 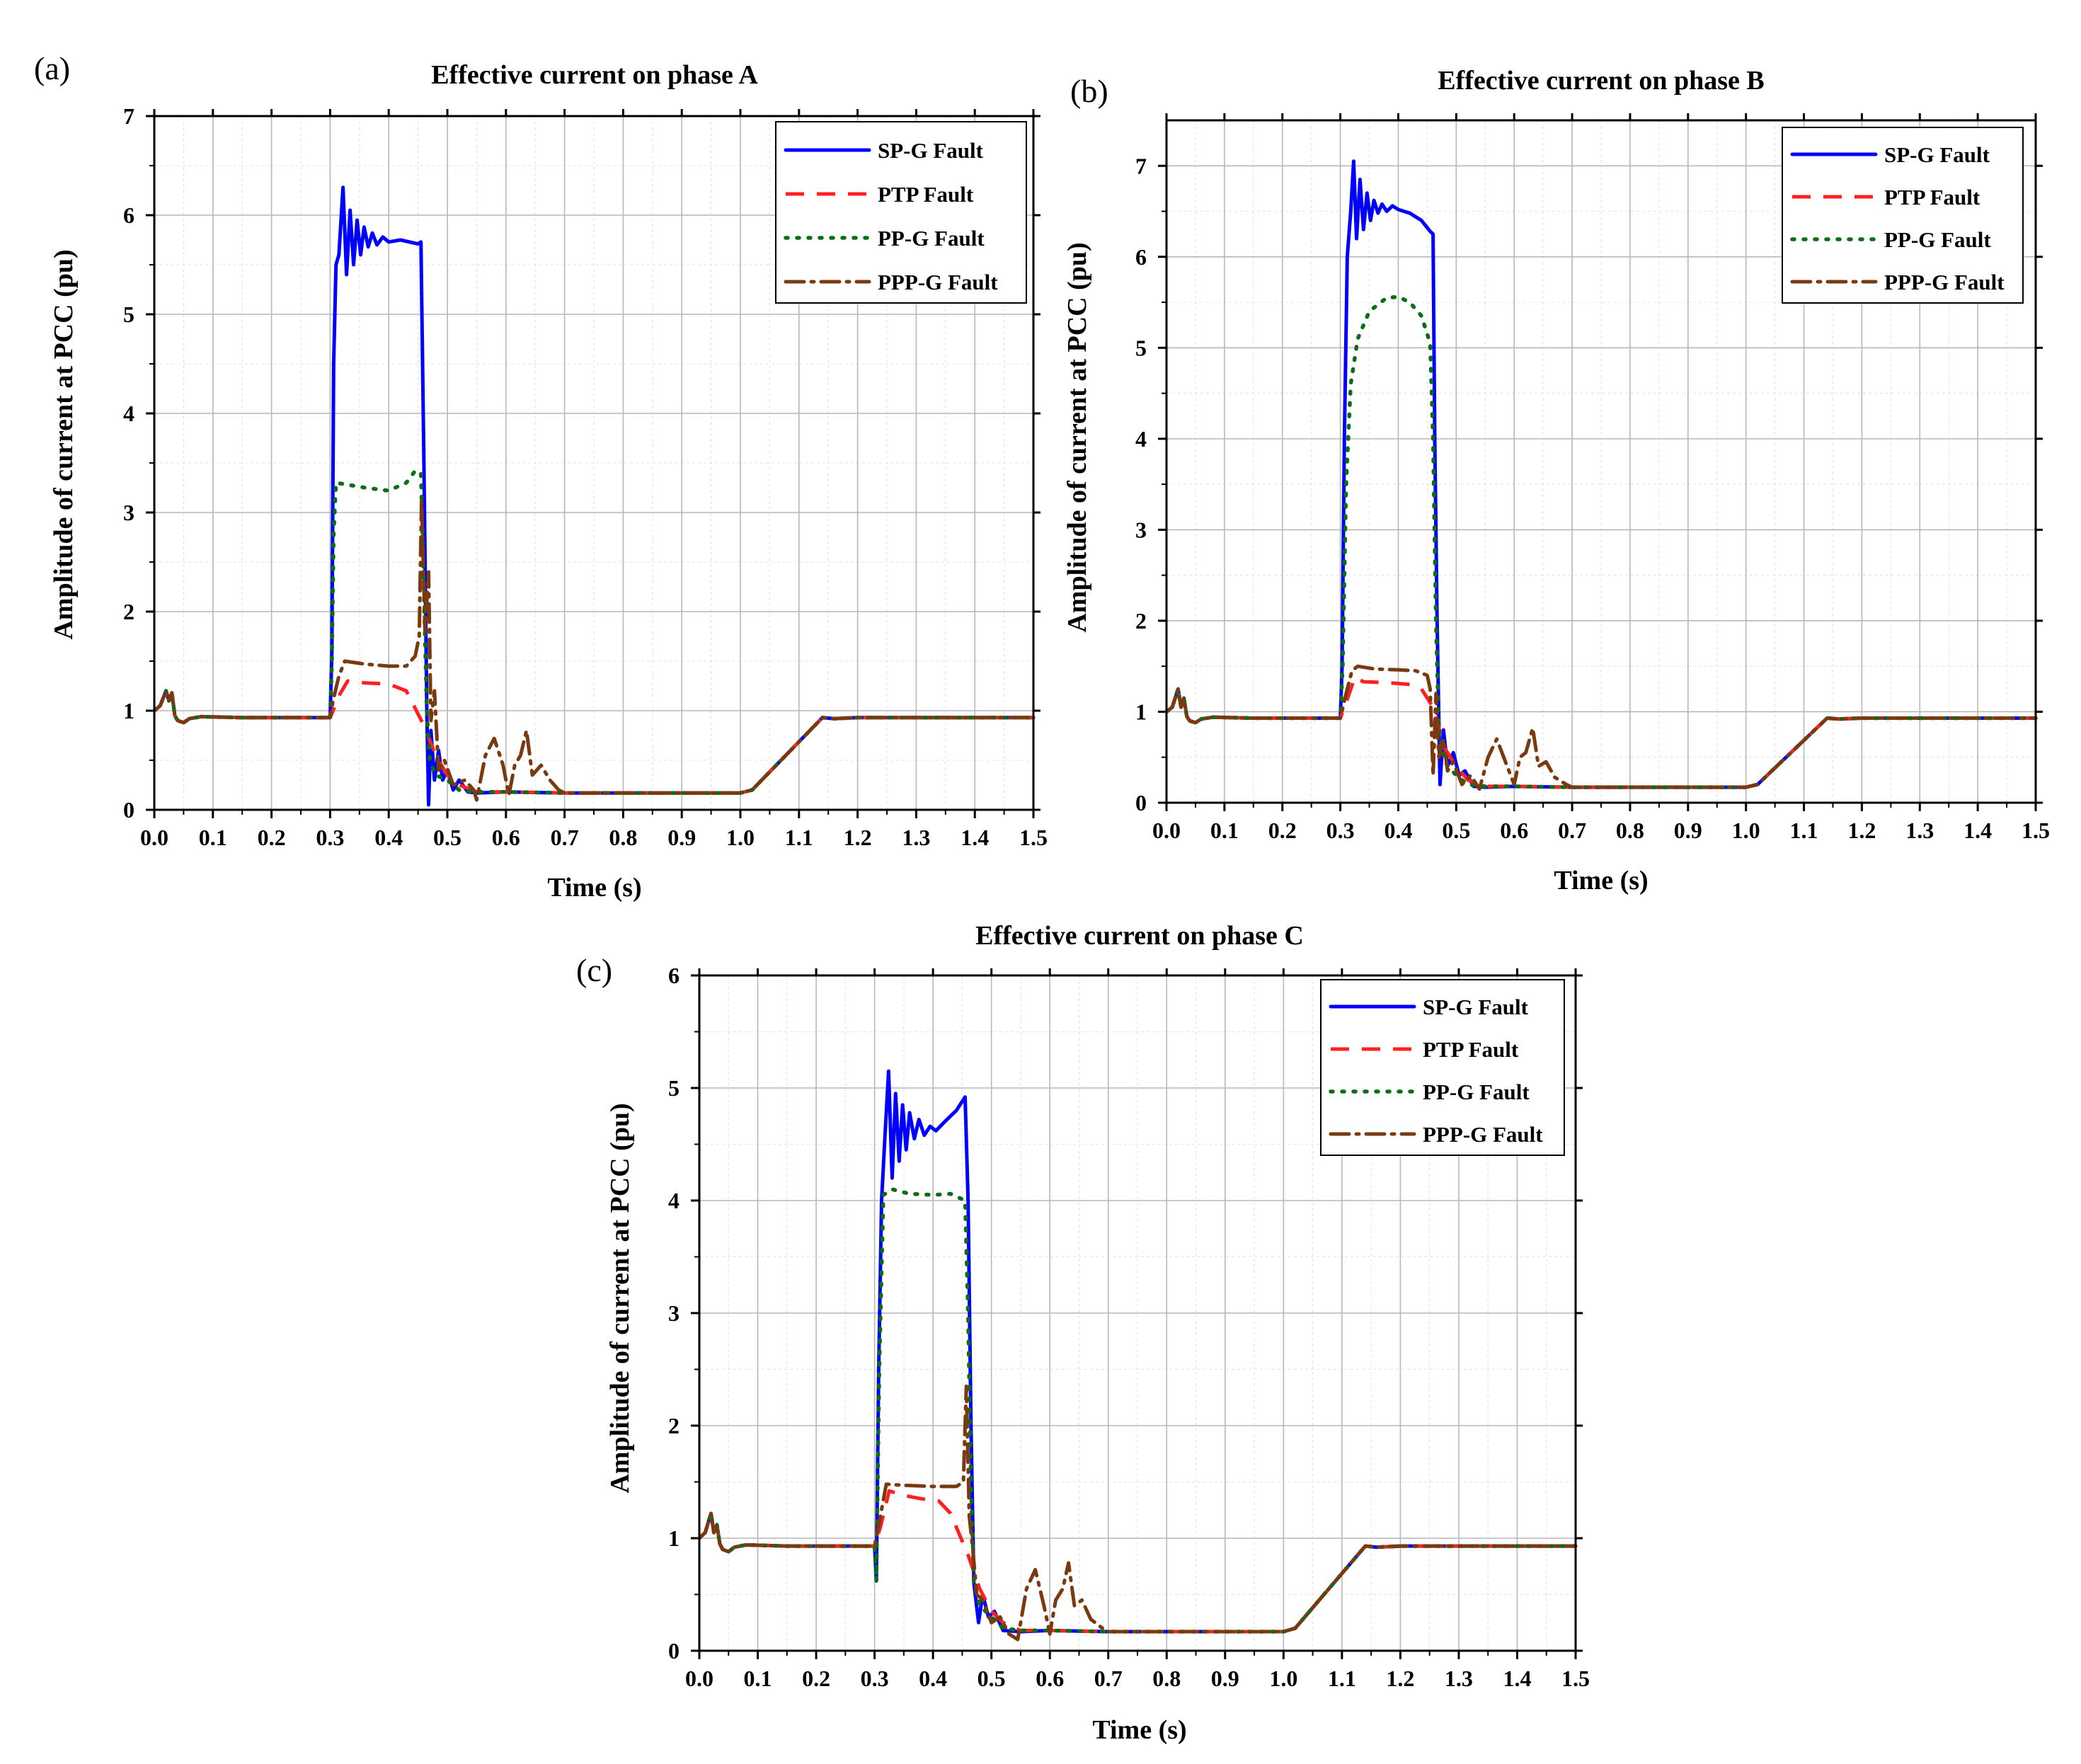 What do you see at coordinates (1077, 437) in the screenshot?
I see `y-axis-label-b: Amplitude of current at PCC (pu)` at bounding box center [1077, 437].